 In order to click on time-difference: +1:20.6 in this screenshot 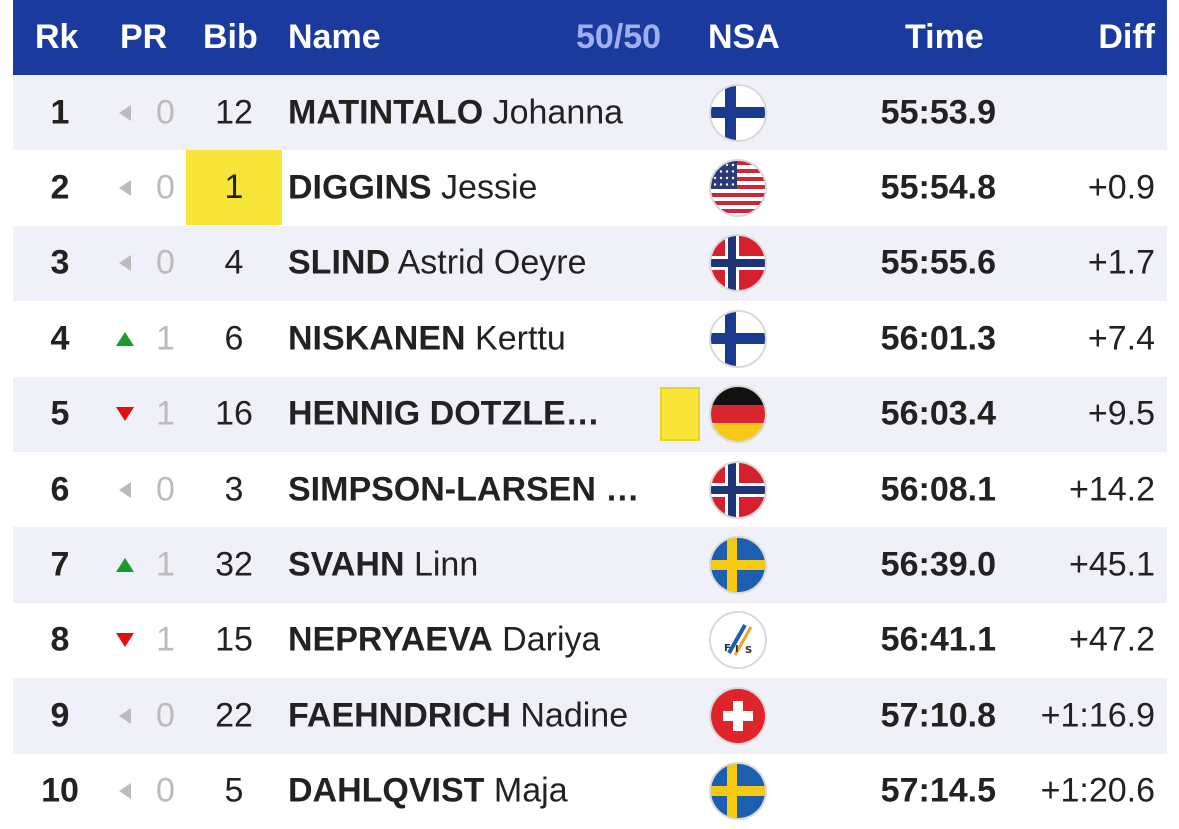, I will do `click(1097, 790)`.